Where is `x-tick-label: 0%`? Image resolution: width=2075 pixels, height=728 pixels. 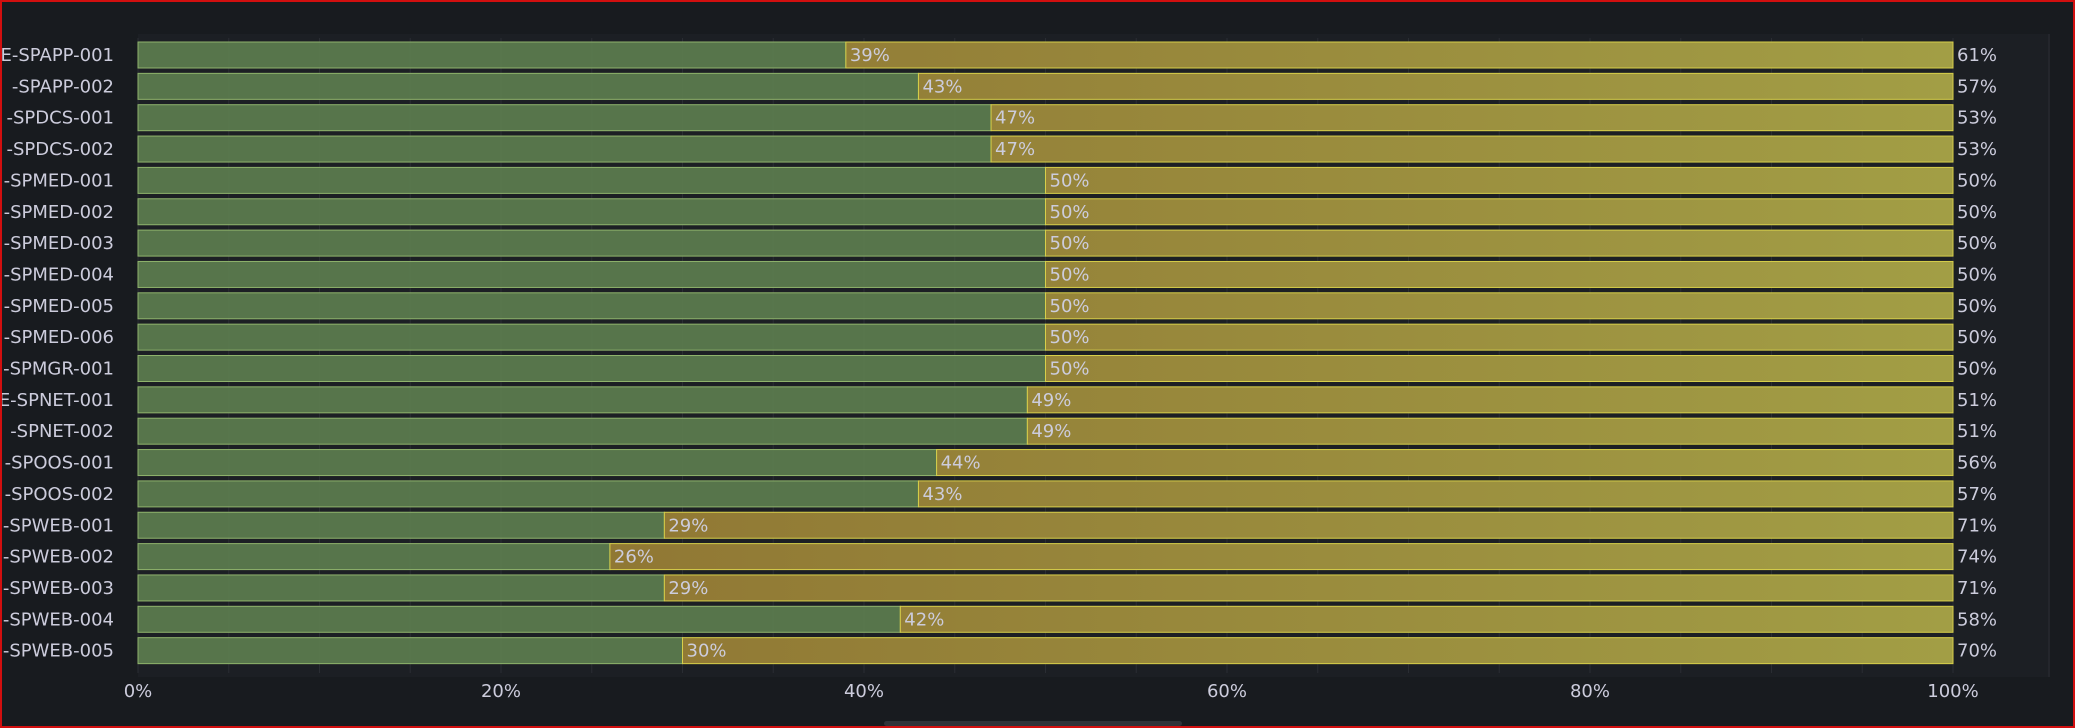 x-tick-label: 0% is located at coordinates (138, 691).